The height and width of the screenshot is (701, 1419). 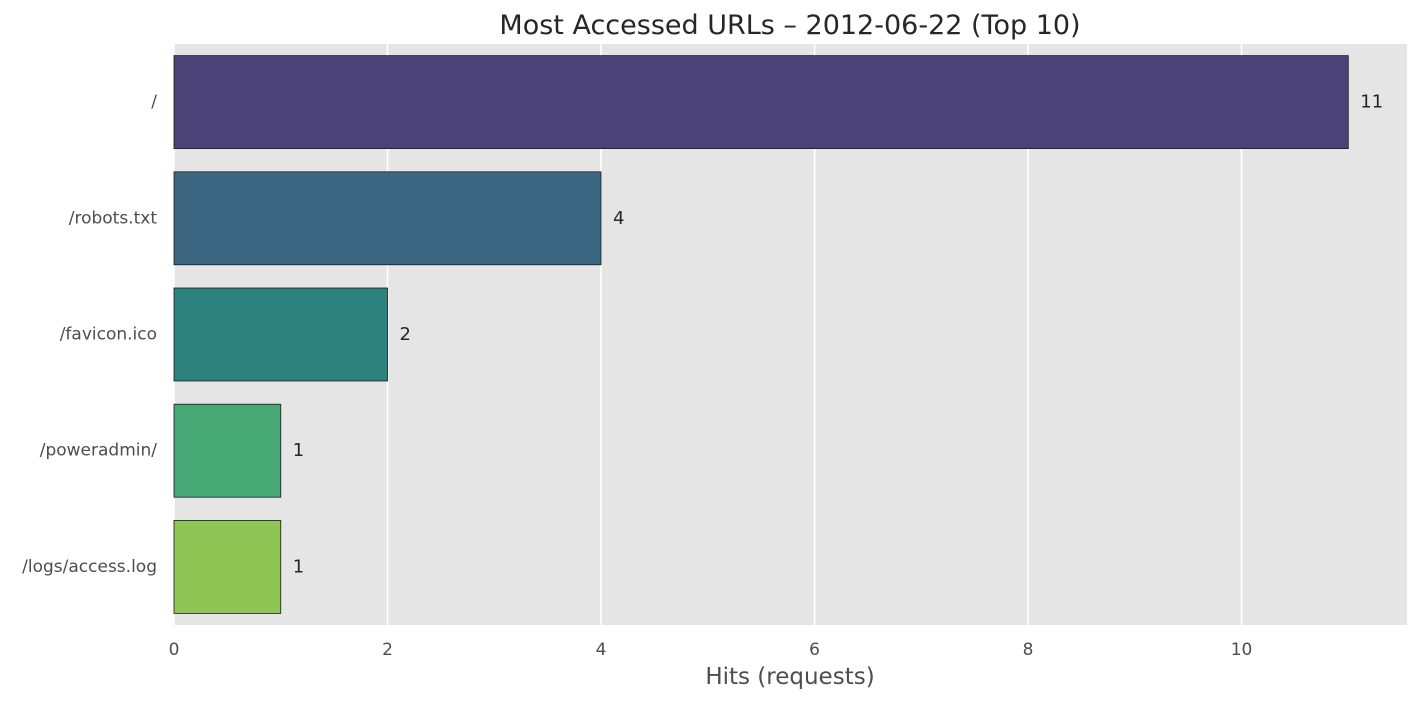 I want to click on y-tick-label-2: /favicon.ico, so click(x=108, y=335).